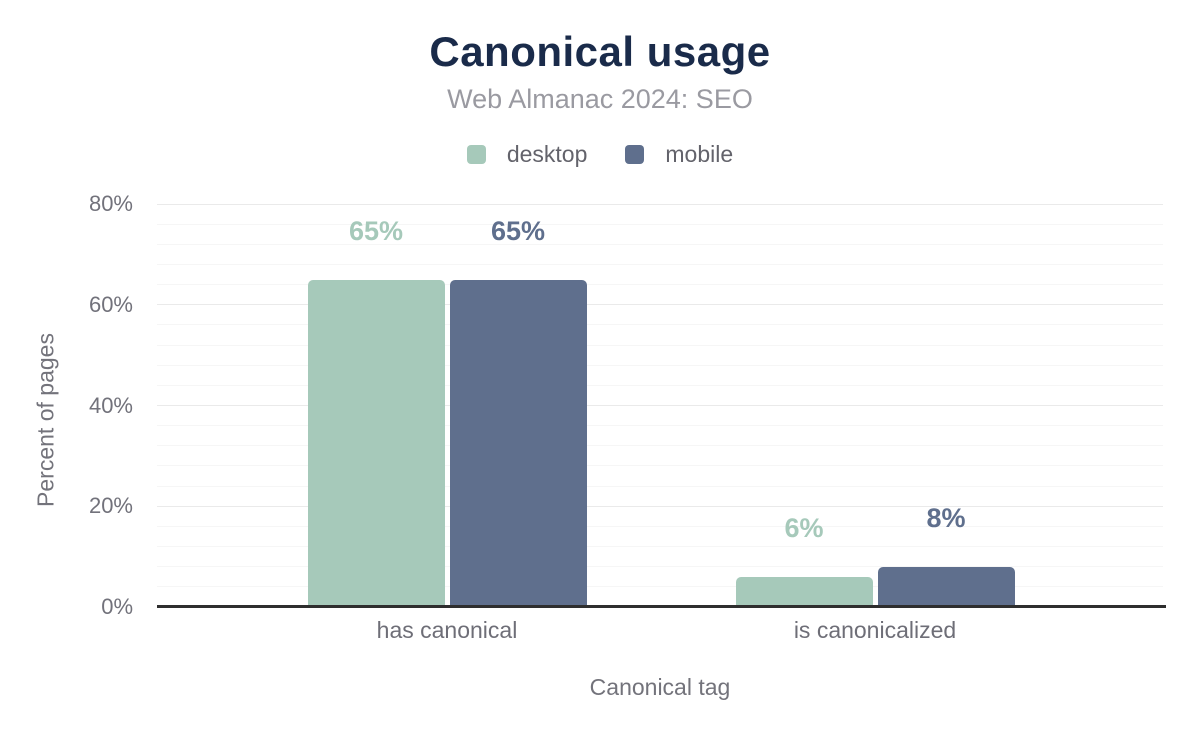  Describe the element at coordinates (661, 606) in the screenshot. I see `x-axis-line` at that location.